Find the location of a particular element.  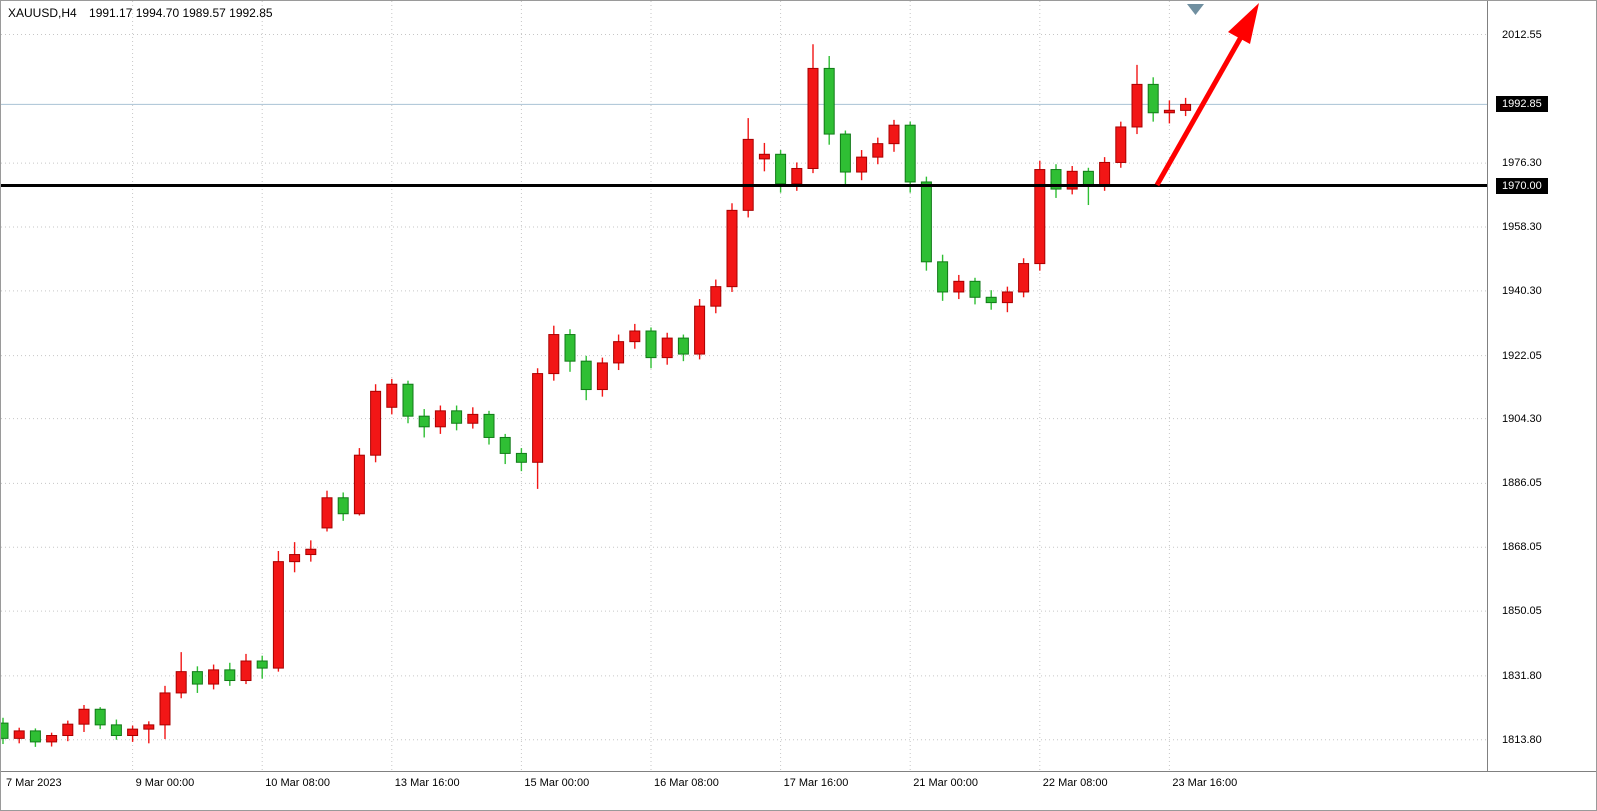

price-label: 1831.80 is located at coordinates (1522, 675).